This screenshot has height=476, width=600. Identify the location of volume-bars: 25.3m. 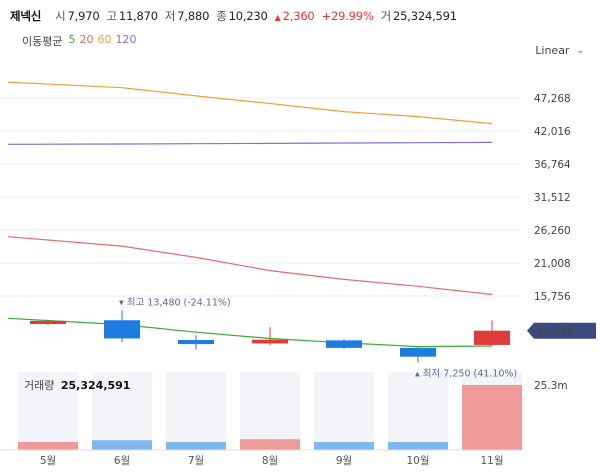
(284, 415).